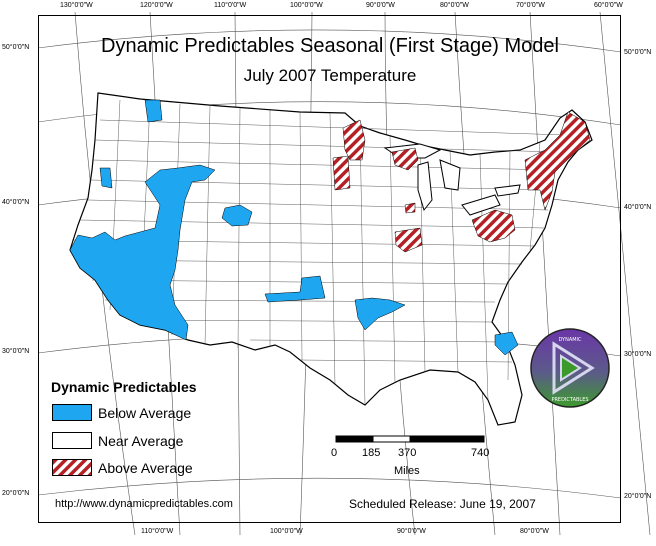 The width and height of the screenshot is (656, 546). Describe the element at coordinates (16, 47) in the screenshot. I see `lat-label-left: 50°0'0"N` at that location.